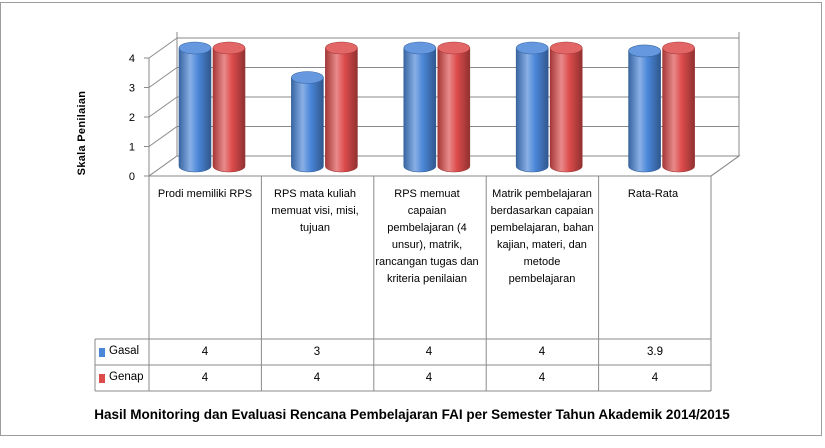 This screenshot has width=825, height=448. Describe the element at coordinates (126, 377) in the screenshot. I see `legend-label-genap: Genap` at that location.